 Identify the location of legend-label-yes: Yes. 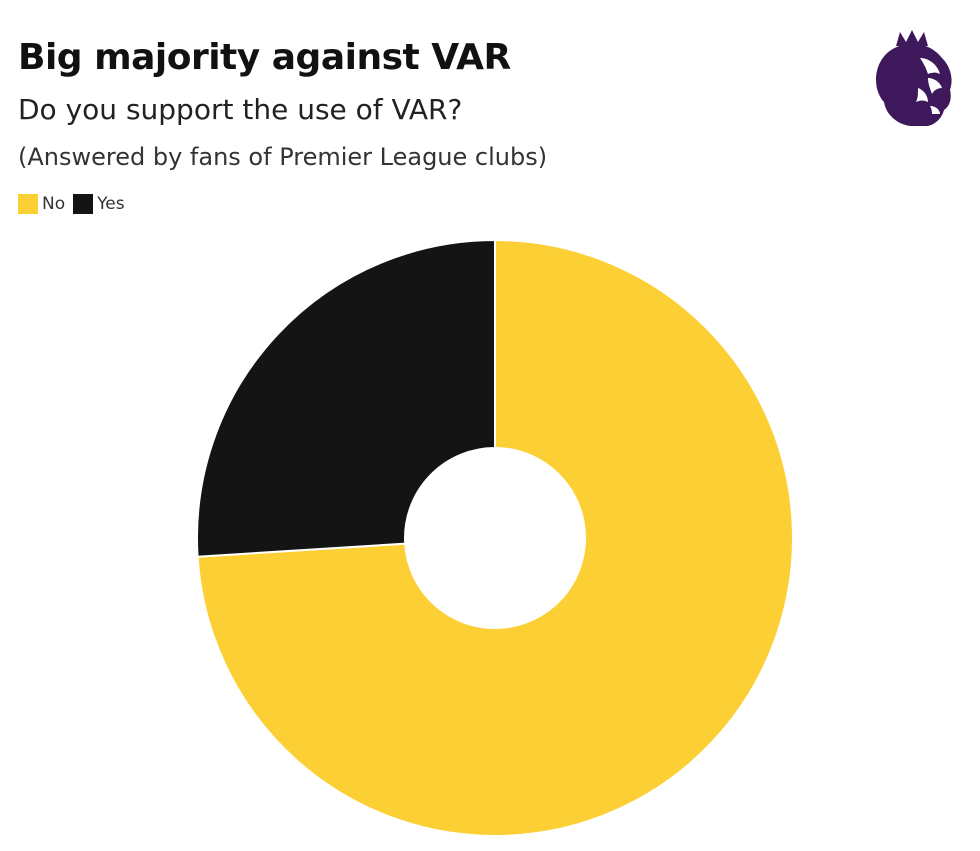
(111, 204).